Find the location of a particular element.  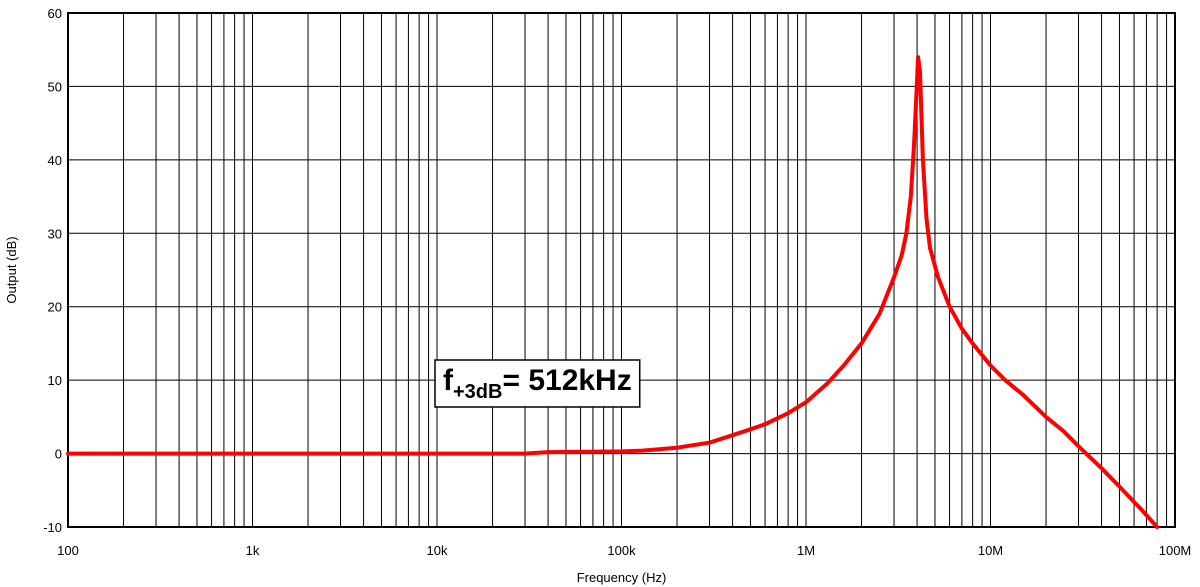

y-tick-label: 40 is located at coordinates (55, 160).